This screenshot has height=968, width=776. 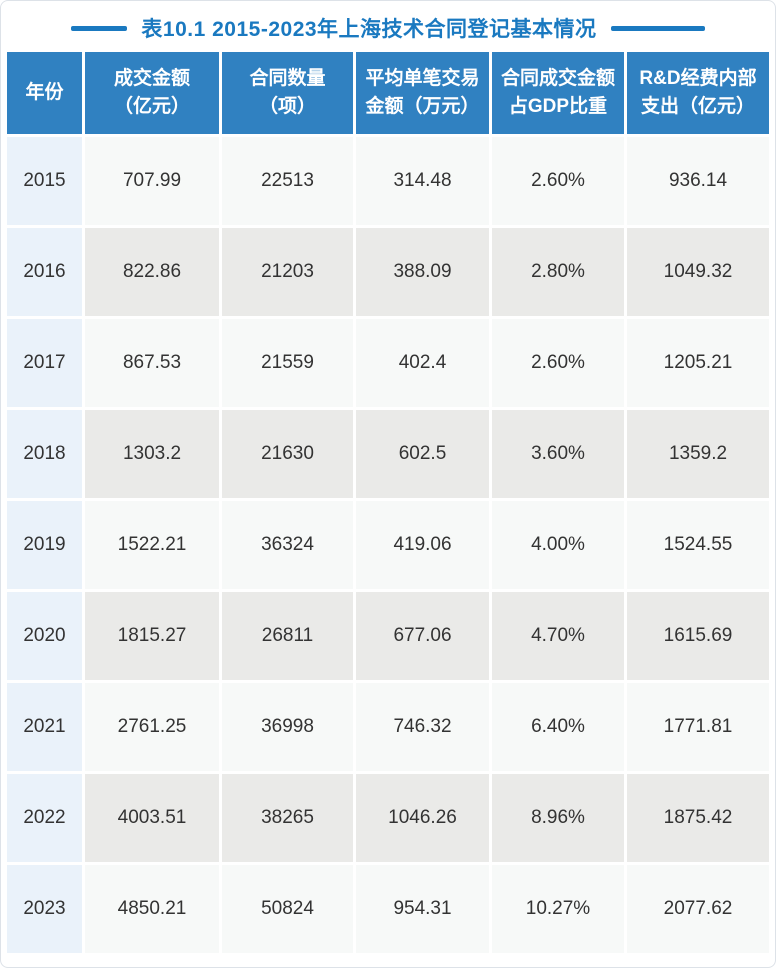 What do you see at coordinates (422, 79) in the screenshot?
I see `header-label: 平均单笔交易` at bounding box center [422, 79].